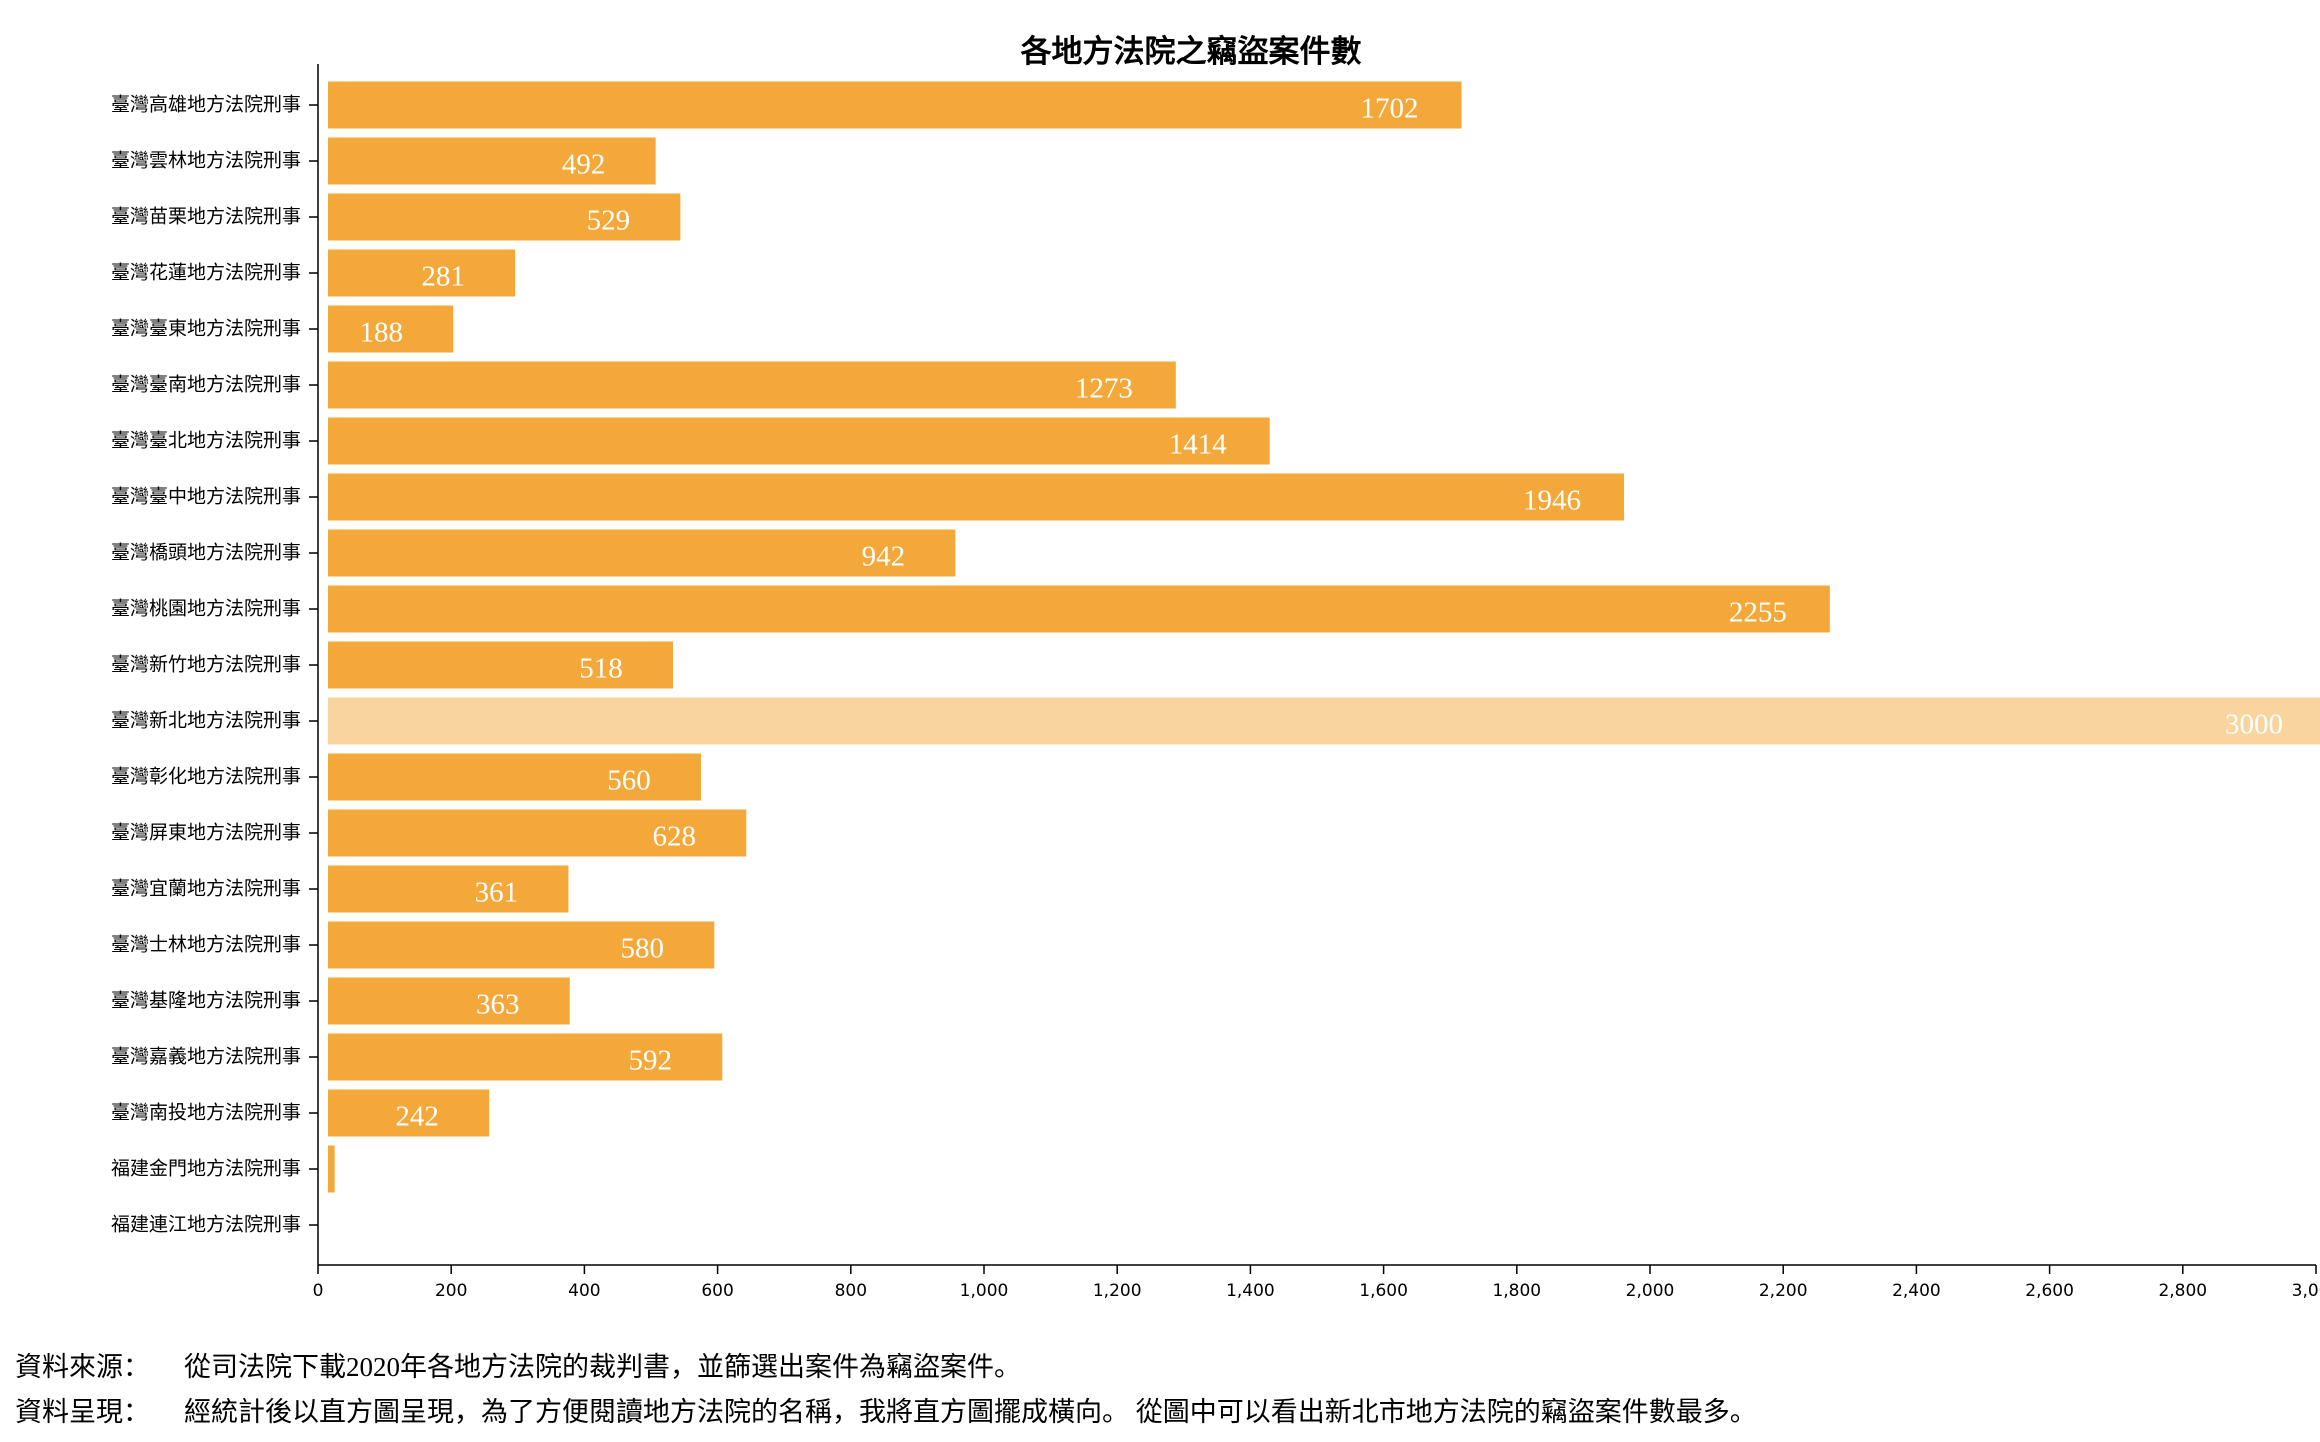 Image resolution: width=2320 pixels, height=1442 pixels. What do you see at coordinates (1383, 1291) in the screenshot?
I see `x-tick-label: 1,600` at bounding box center [1383, 1291].